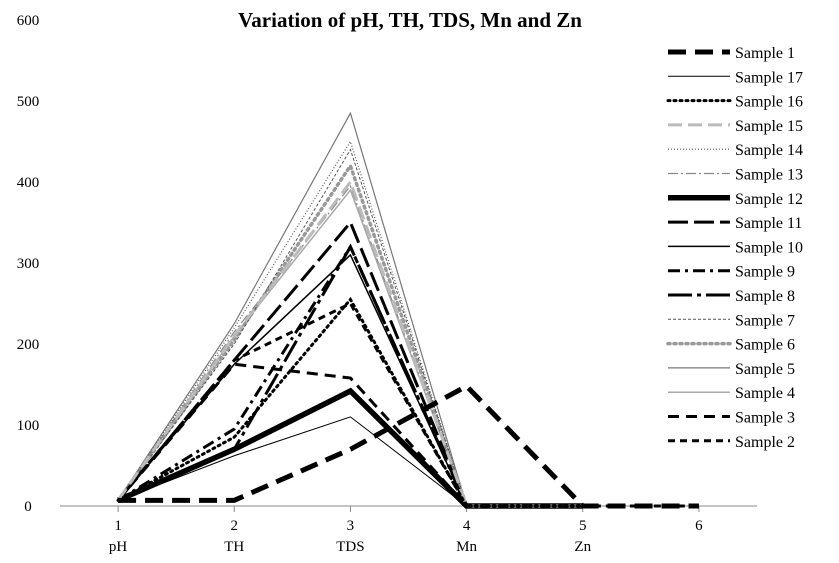 This screenshot has height=563, width=839. What do you see at coordinates (467, 526) in the screenshot?
I see `x-tick-label: 4` at bounding box center [467, 526].